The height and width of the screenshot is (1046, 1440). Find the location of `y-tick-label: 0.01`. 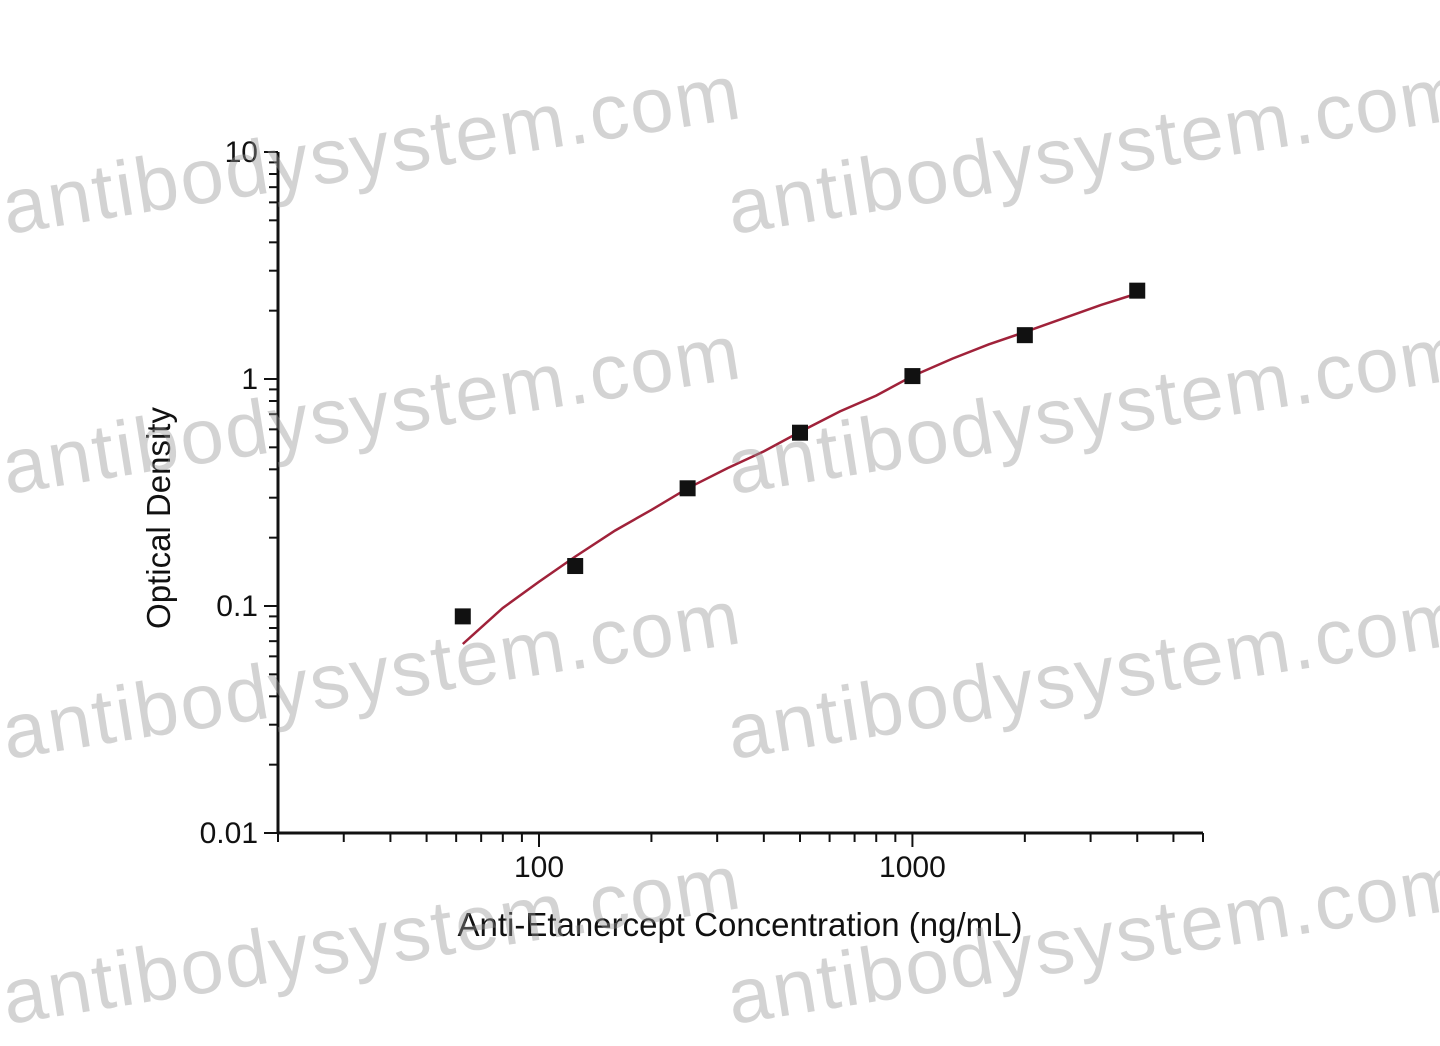

y-tick-label: 0.01 is located at coordinates (229, 833).